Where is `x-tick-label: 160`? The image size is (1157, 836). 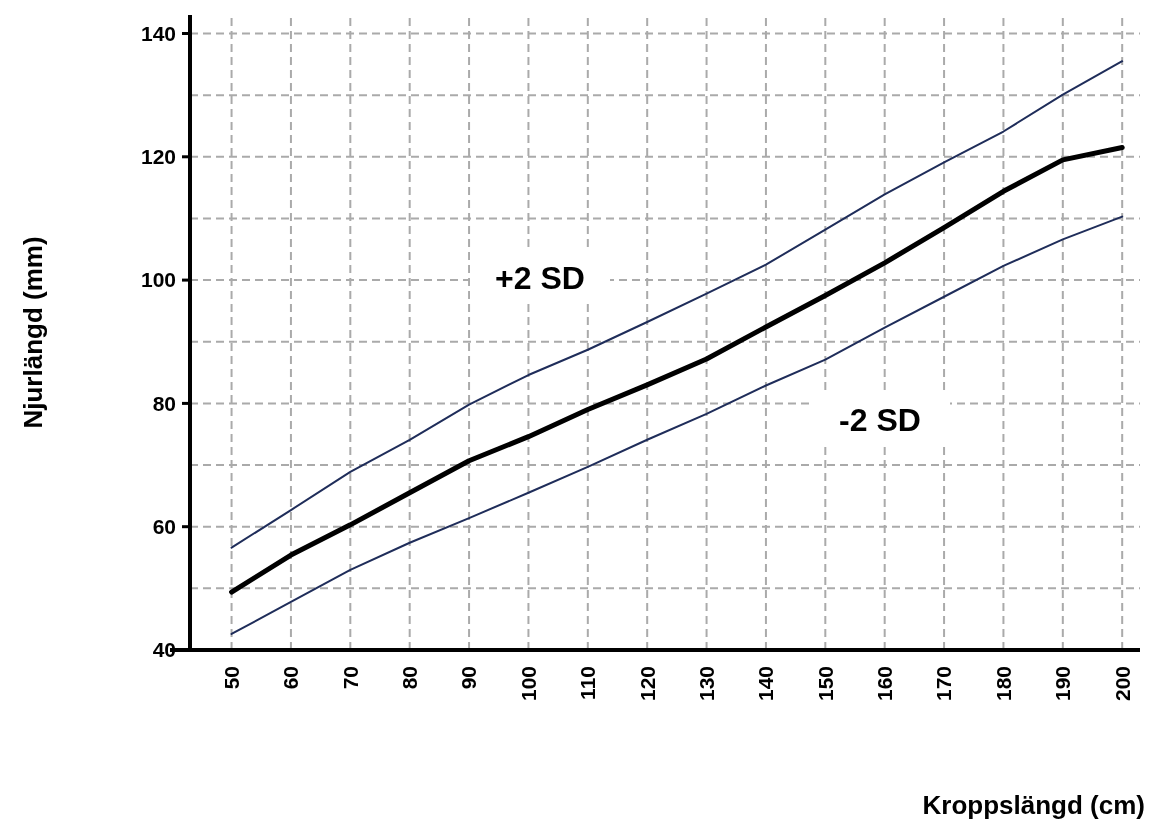 x-tick-label: 160 is located at coordinates (885, 684).